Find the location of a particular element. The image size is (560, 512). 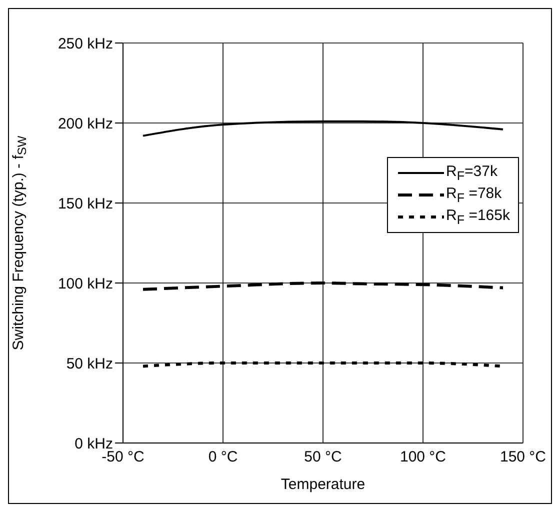

x-tick-label: 150 °C is located at coordinates (523, 457).